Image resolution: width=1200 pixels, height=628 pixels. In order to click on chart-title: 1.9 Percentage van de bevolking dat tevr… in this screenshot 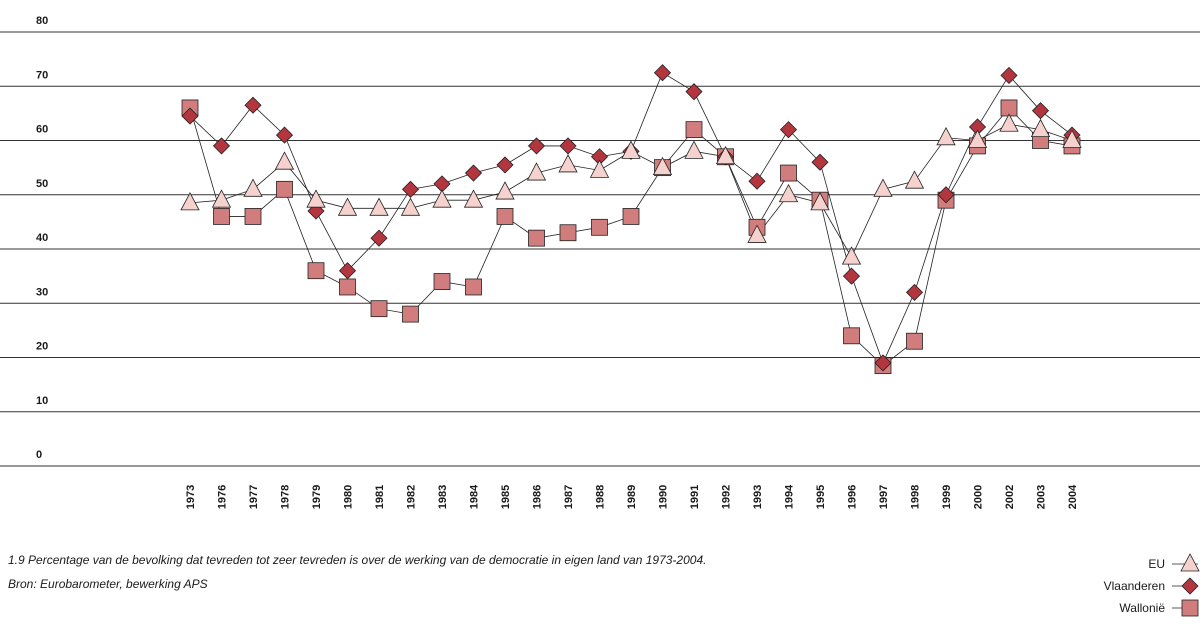, I will do `click(357, 560)`.